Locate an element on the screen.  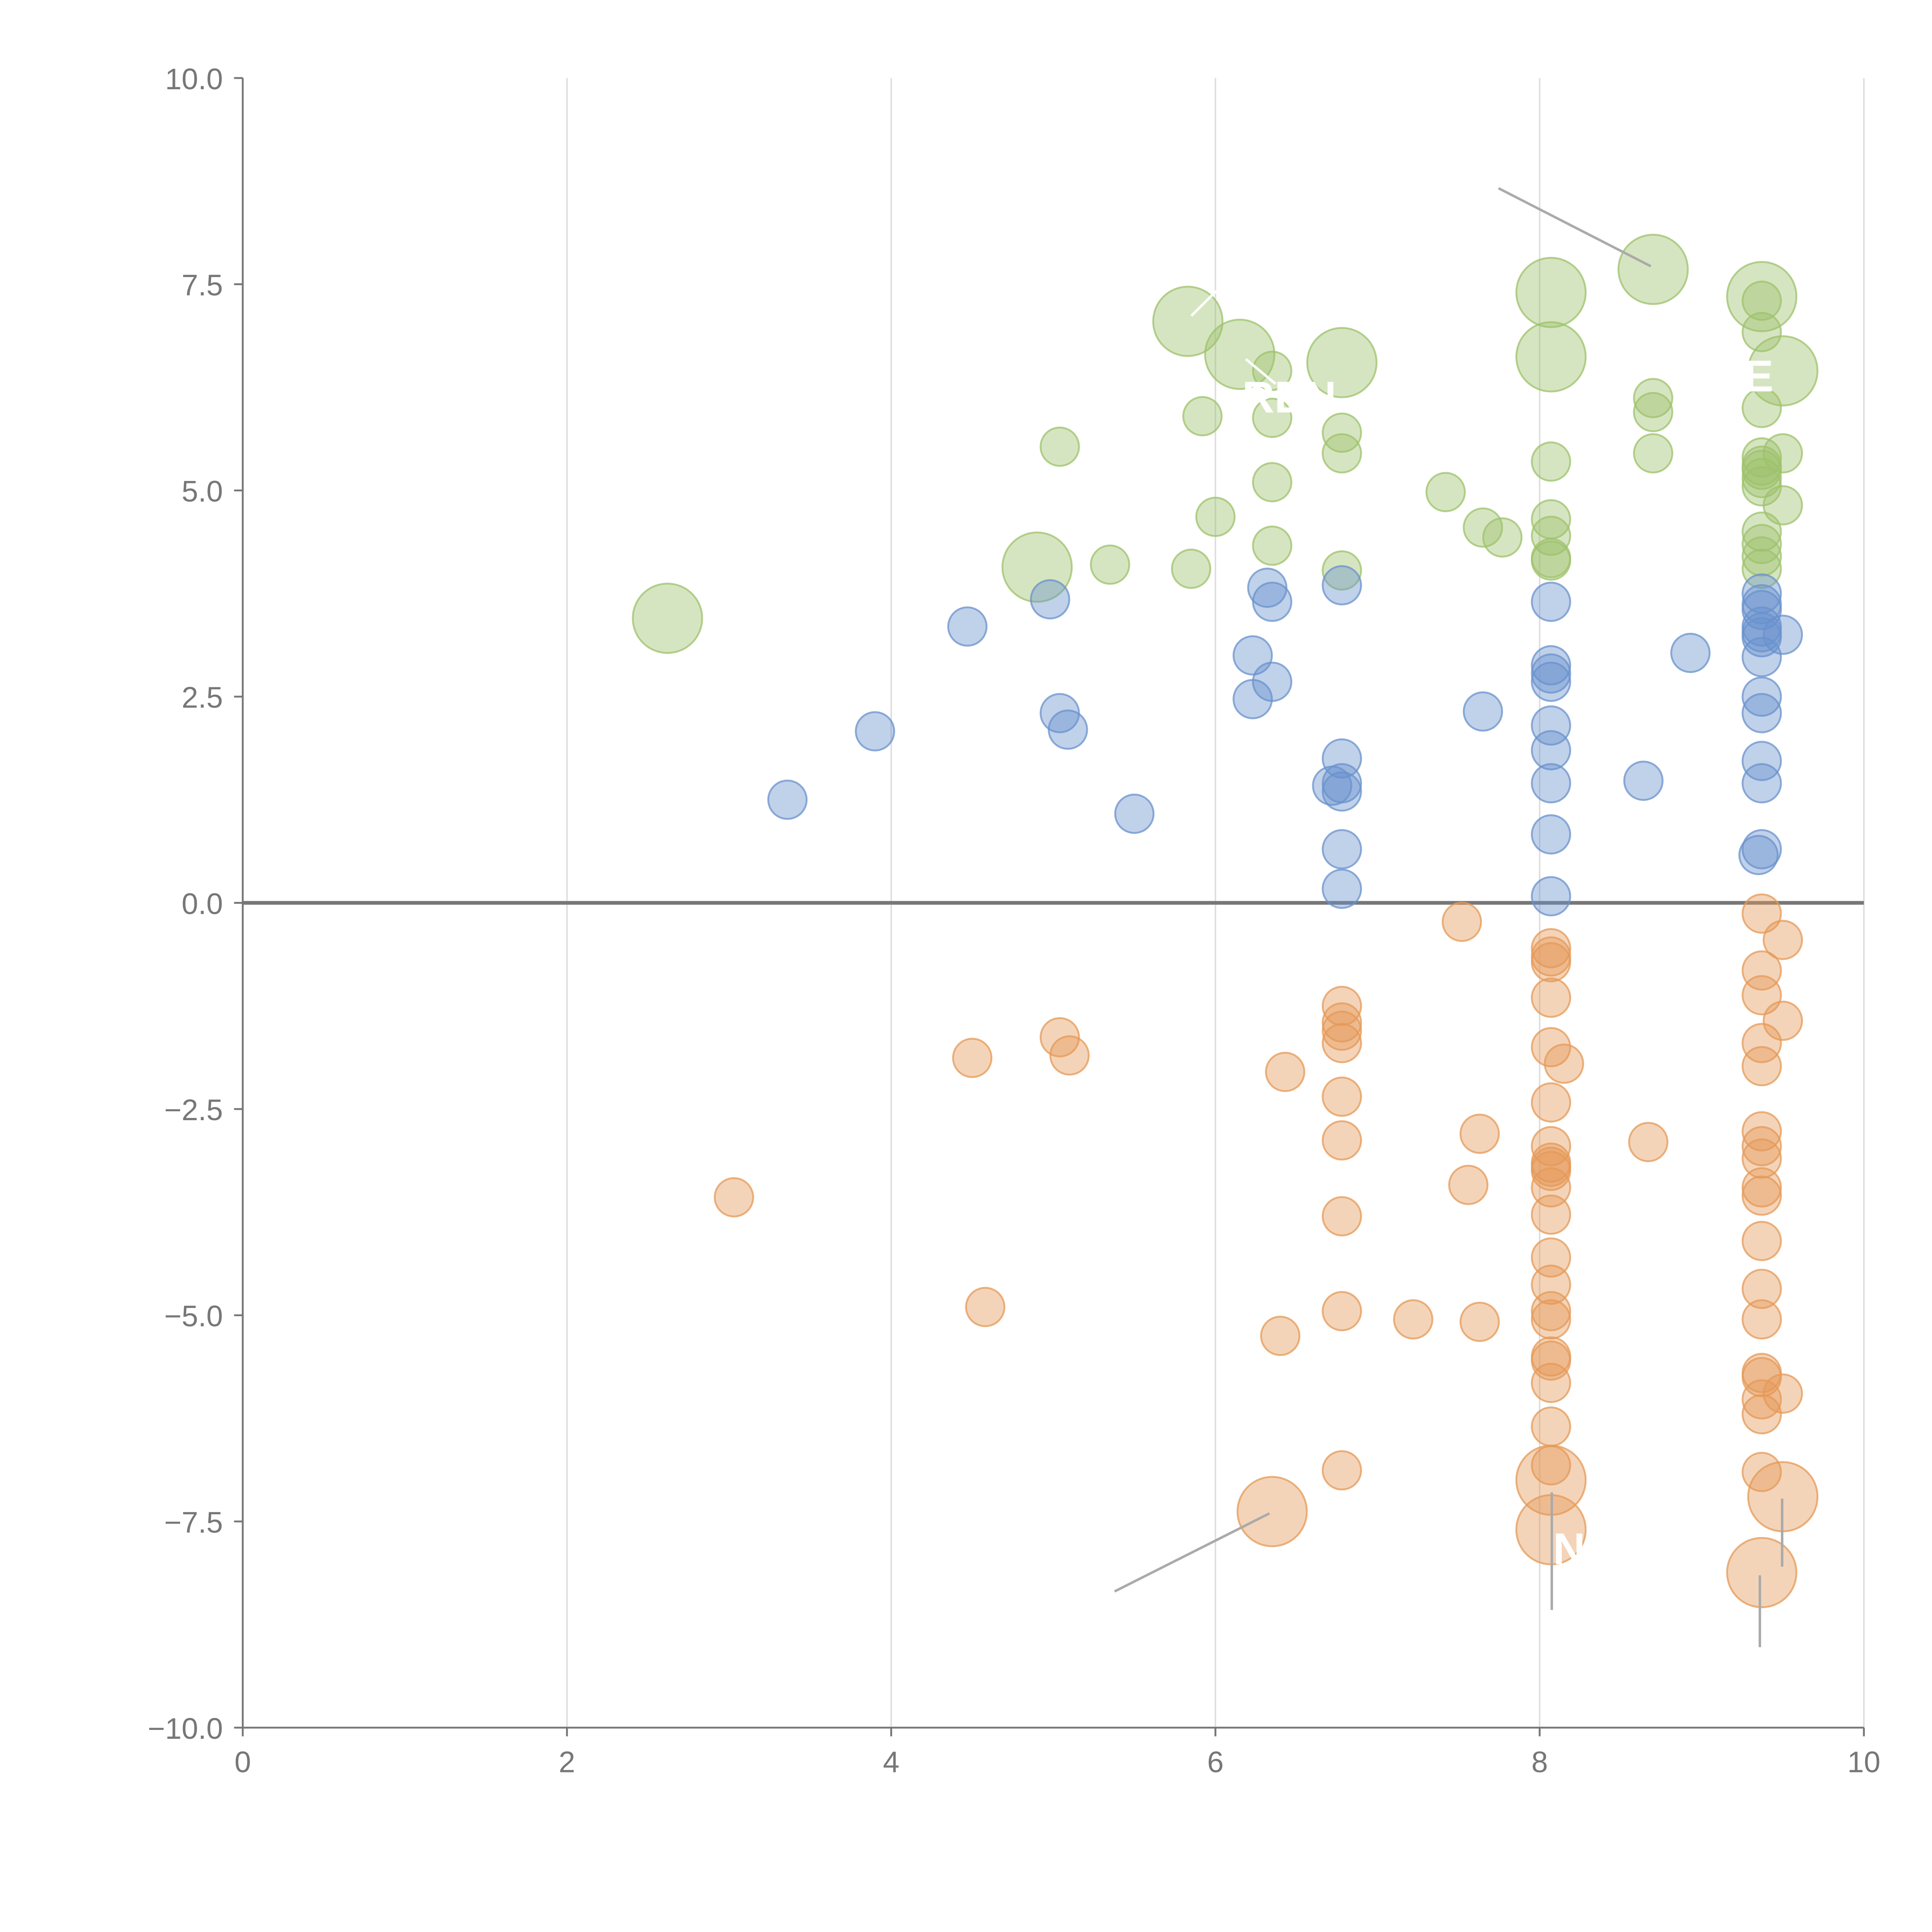
y-tick-label: 2.5 is located at coordinates (202, 698).